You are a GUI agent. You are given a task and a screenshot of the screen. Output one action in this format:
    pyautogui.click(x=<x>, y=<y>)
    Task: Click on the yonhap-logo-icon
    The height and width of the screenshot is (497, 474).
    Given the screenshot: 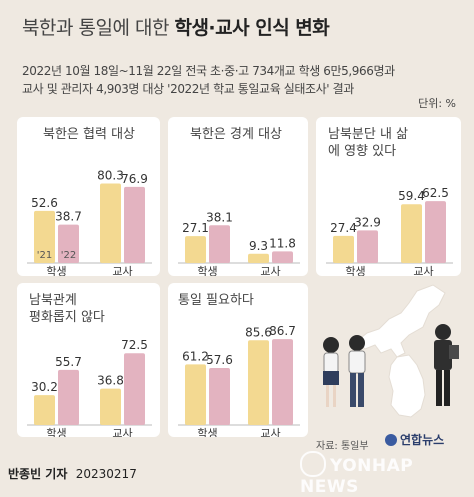 What is the action you would take?
    pyautogui.click(x=391, y=440)
    